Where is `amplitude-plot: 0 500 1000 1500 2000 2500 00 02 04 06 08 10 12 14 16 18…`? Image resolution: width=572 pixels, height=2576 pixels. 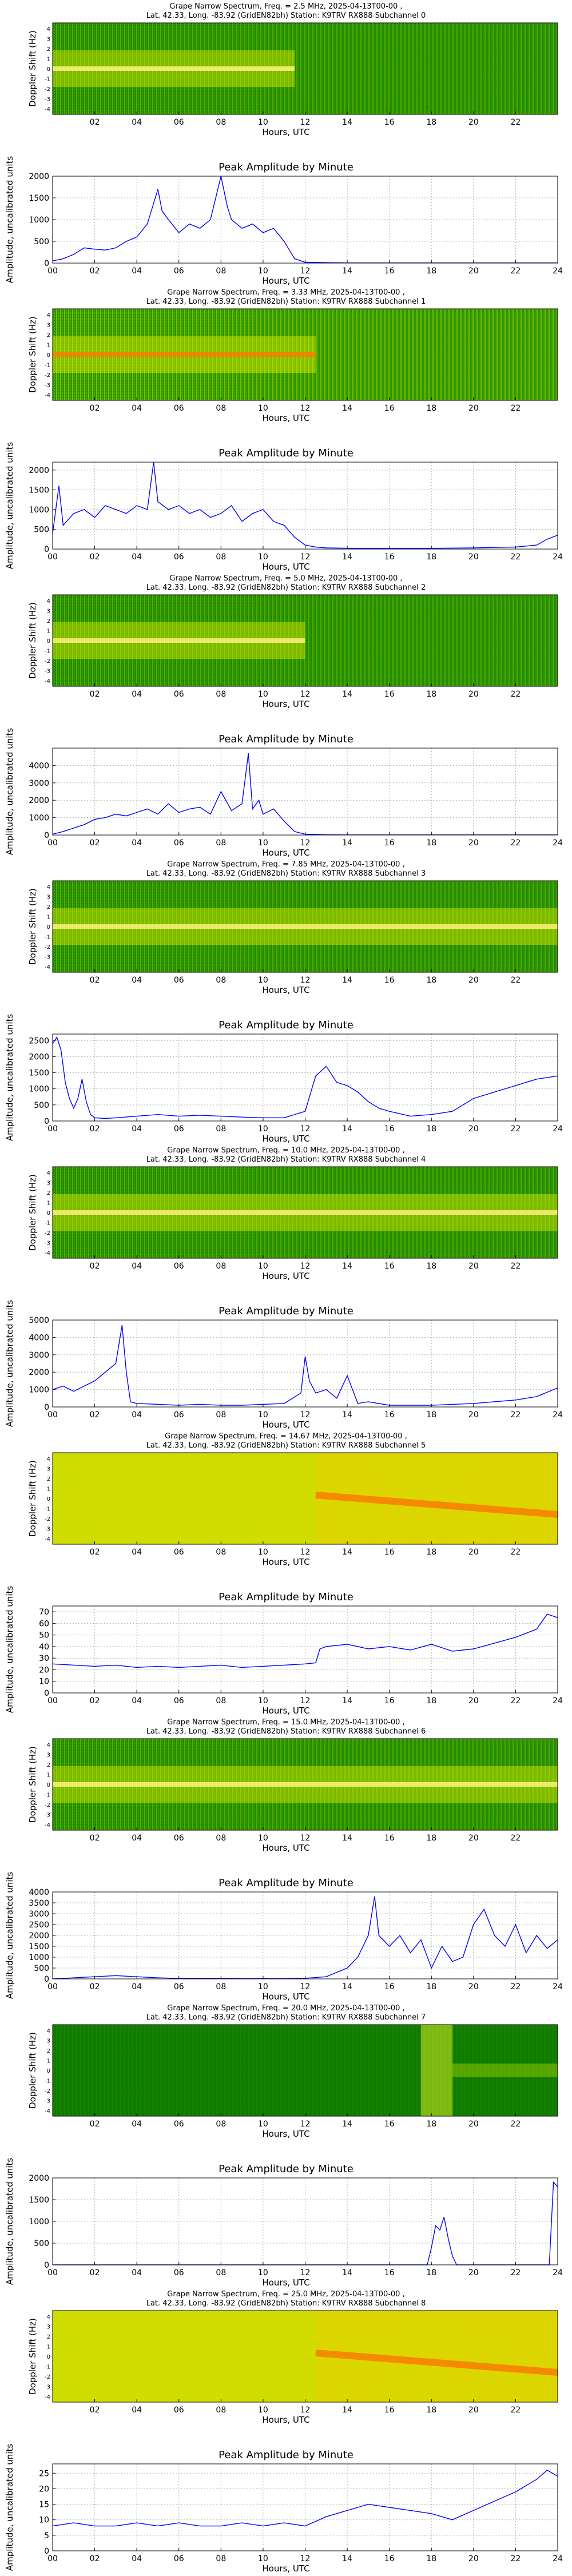
amplitude-plot: 0 500 1000 1500 2000 2500 00 02 04 06 08 10 12 14 16 18… is located at coordinates (284, 1079).